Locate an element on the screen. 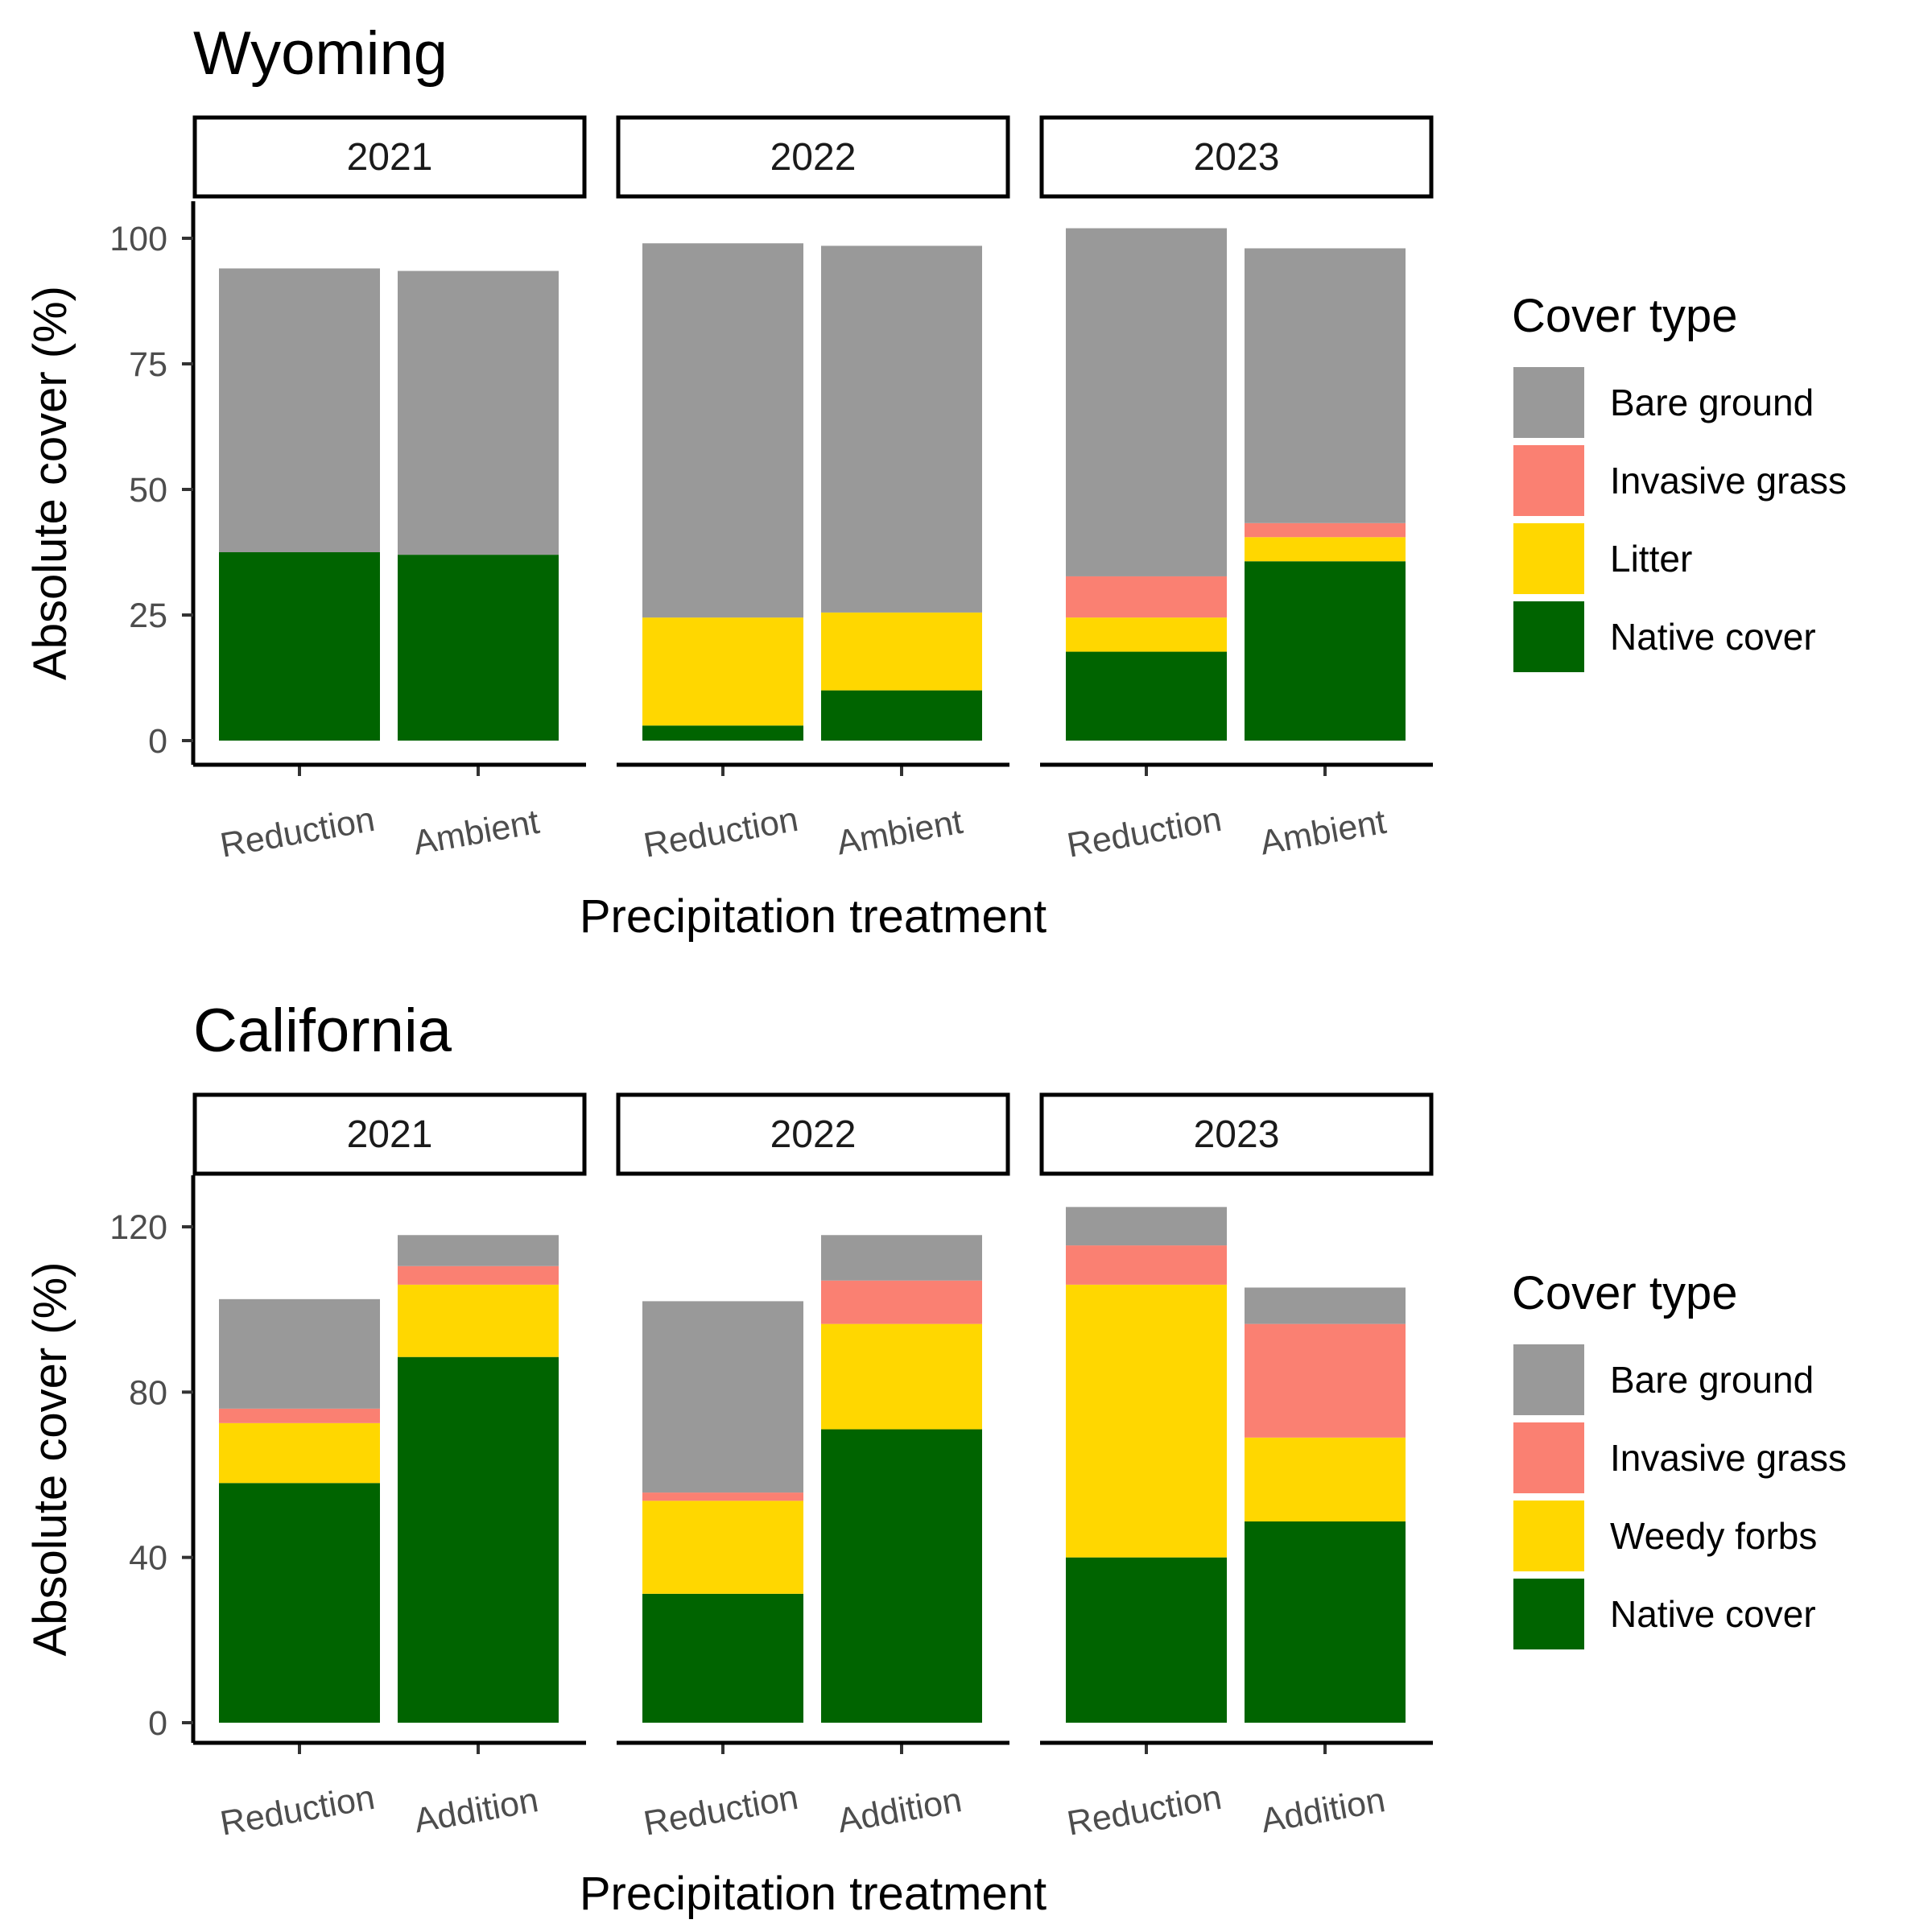 The width and height of the screenshot is (1932, 1932). y-tick-label: 25 is located at coordinates (148, 616).